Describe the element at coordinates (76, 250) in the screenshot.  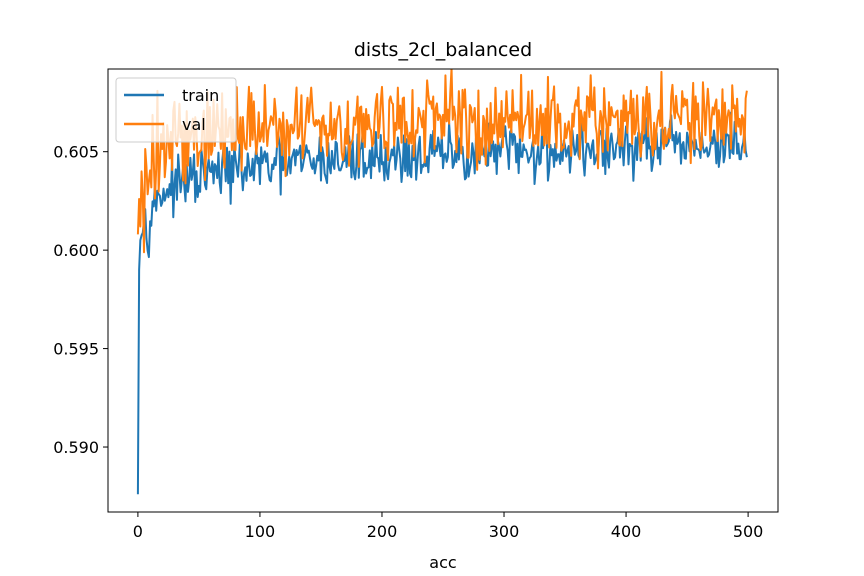
I see `y-tick-label: 0.600` at that location.